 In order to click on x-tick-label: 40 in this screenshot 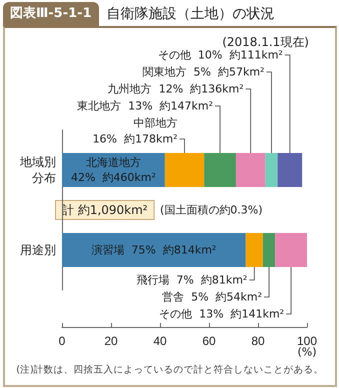, I will do `click(160, 341)`.